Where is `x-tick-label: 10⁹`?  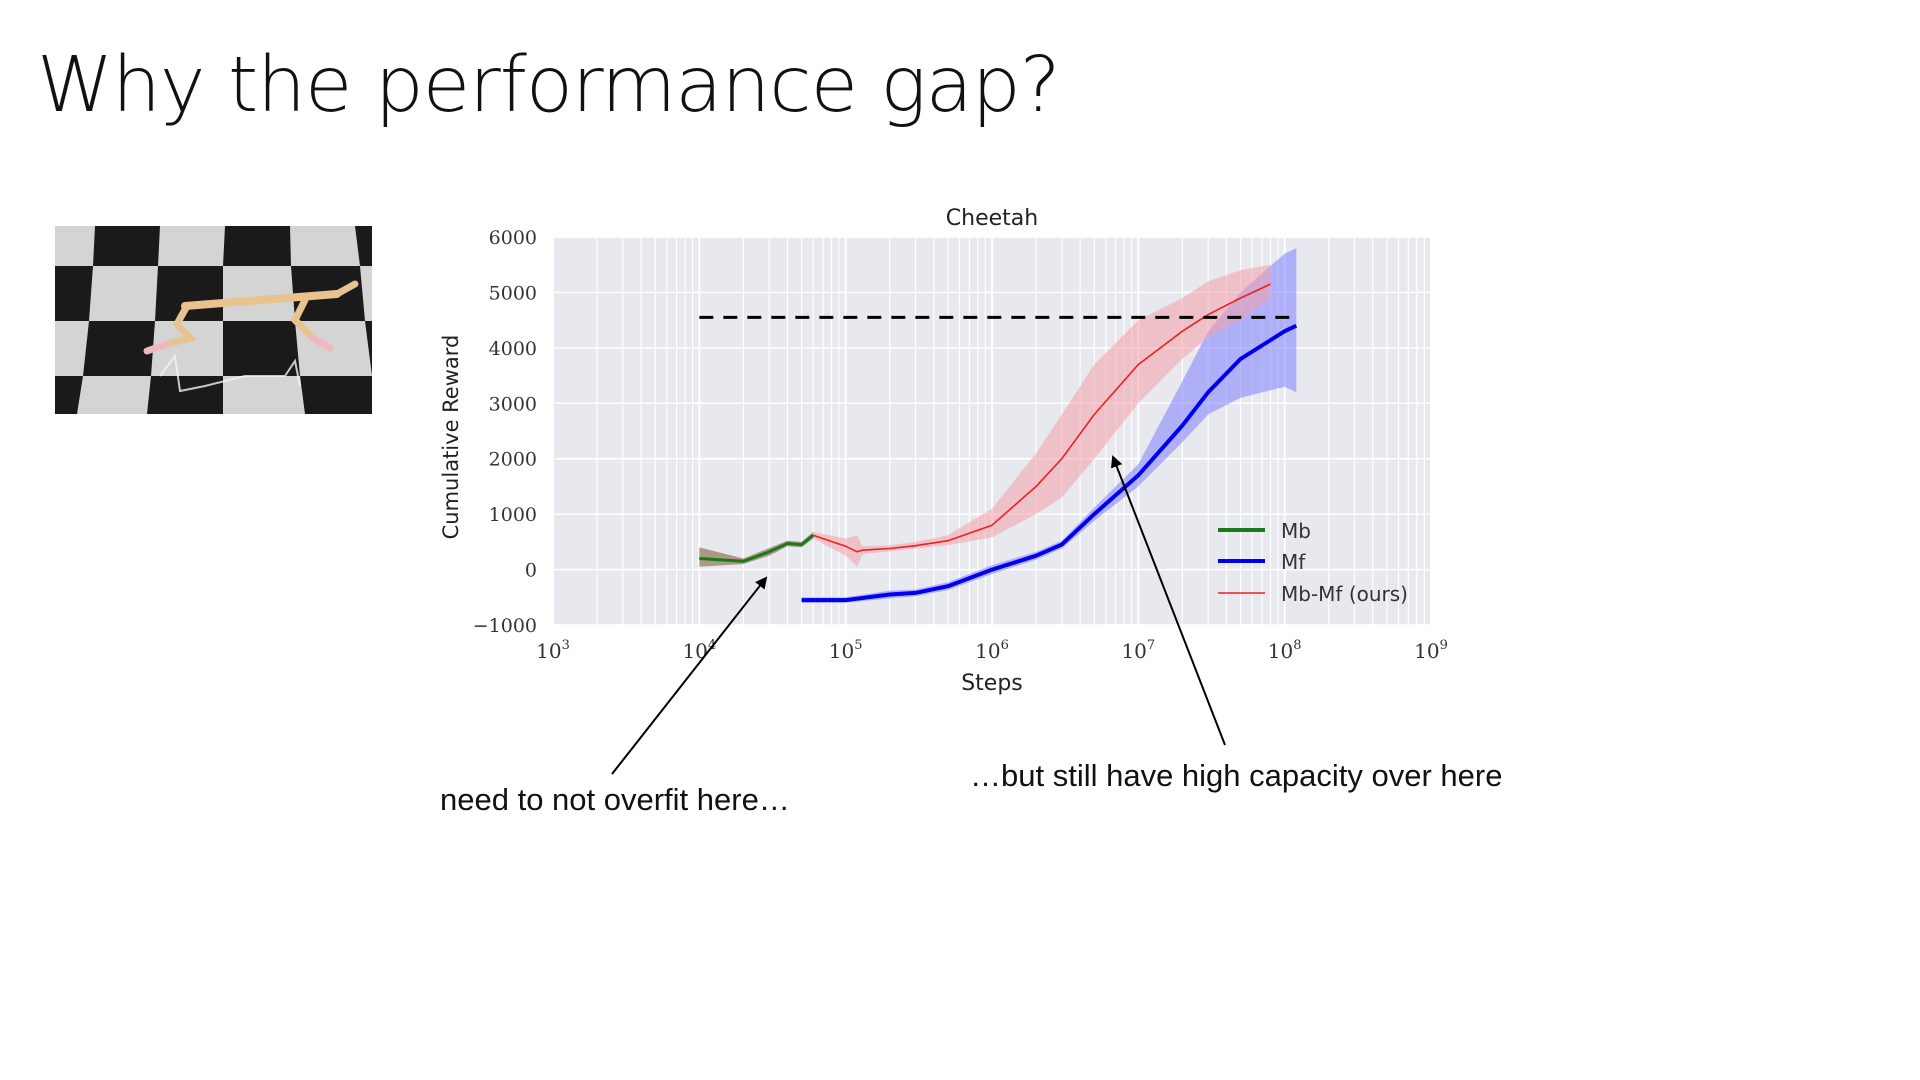 x-tick-label: 10⁹ is located at coordinates (1431, 650).